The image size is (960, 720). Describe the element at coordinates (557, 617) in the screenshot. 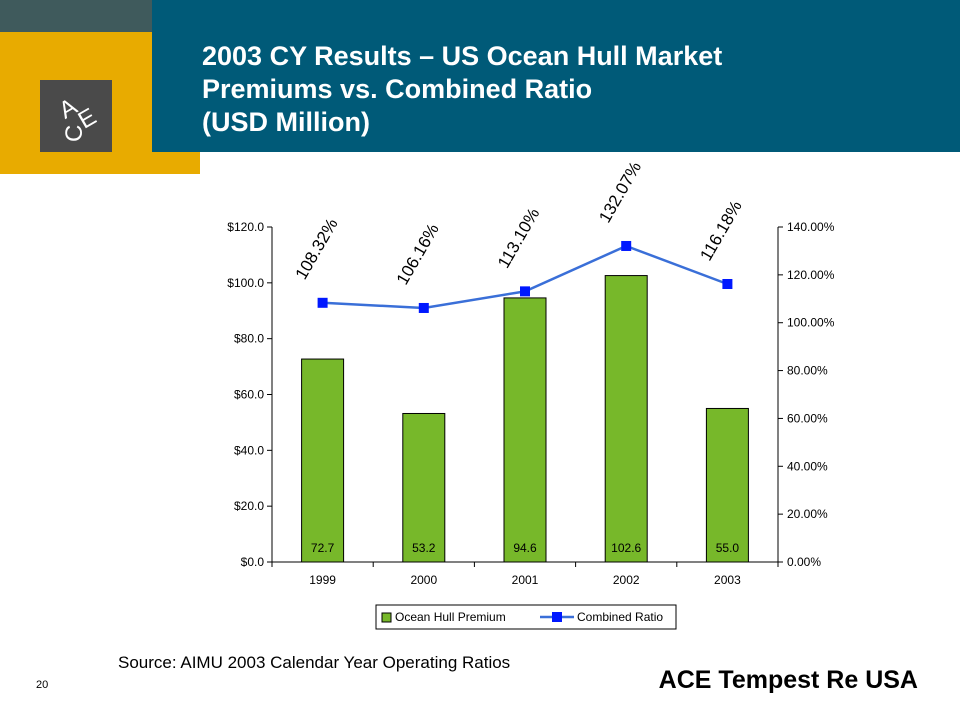

I see `legend-ratio-marker` at that location.